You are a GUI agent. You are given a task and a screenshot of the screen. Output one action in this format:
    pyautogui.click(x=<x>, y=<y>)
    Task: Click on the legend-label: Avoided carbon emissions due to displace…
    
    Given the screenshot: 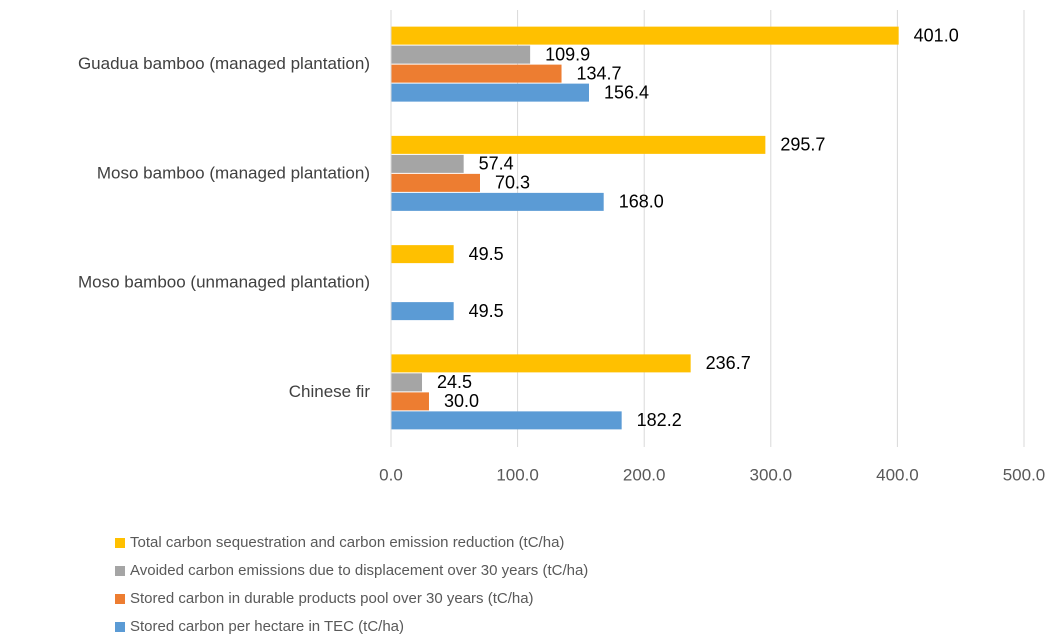 What is the action you would take?
    pyautogui.click(x=359, y=570)
    